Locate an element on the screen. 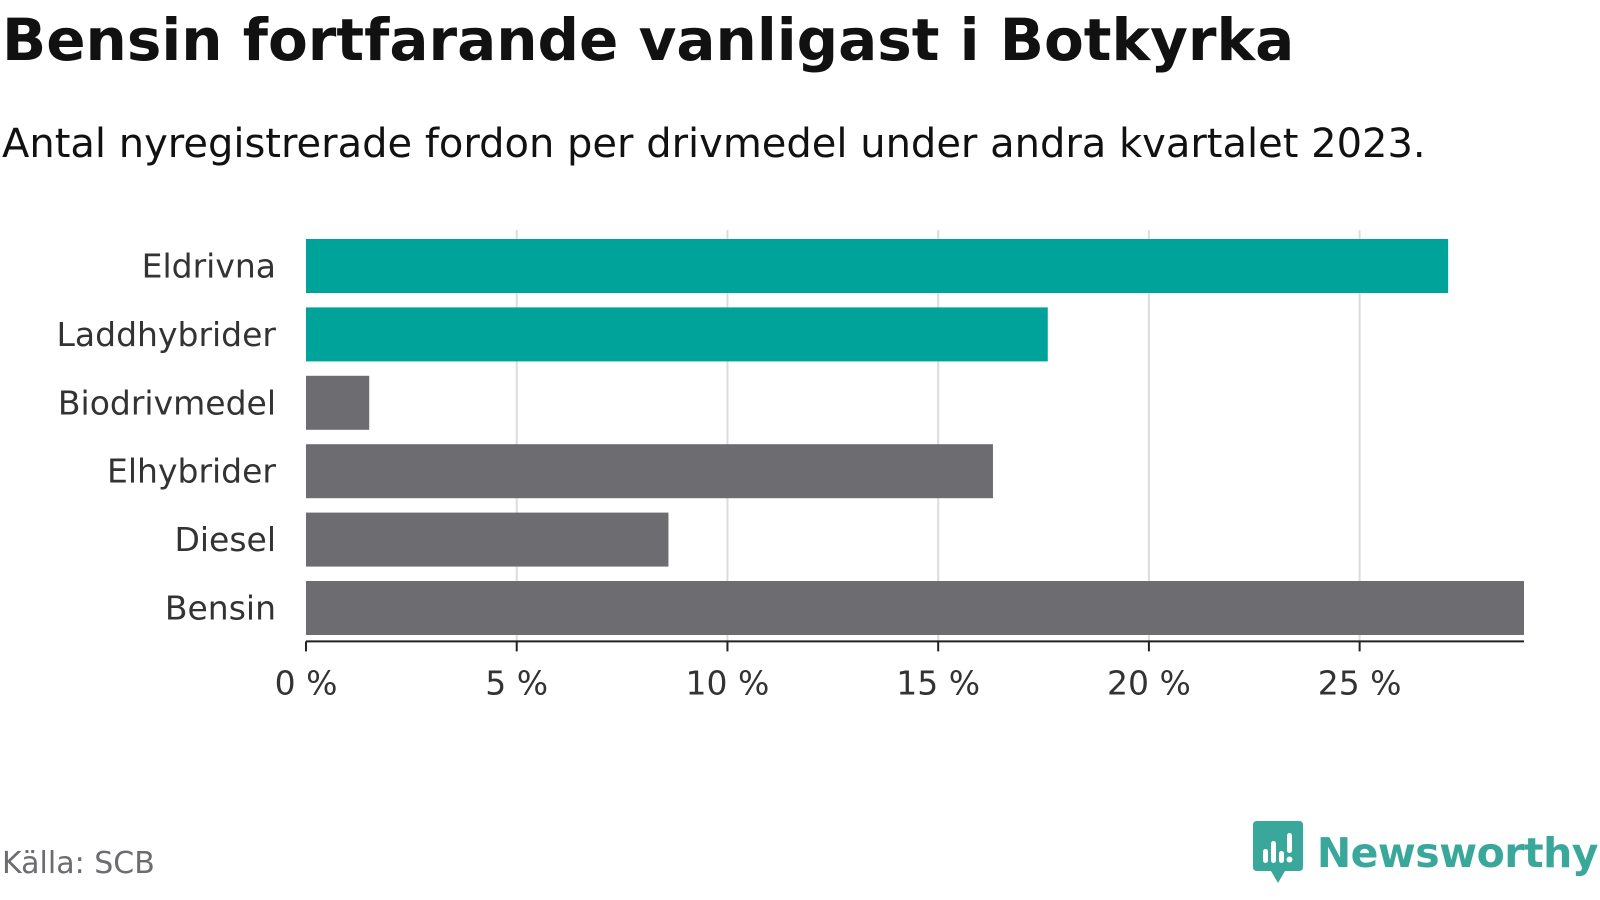  brand-logo: Newsworthy is located at coordinates (1425, 853).